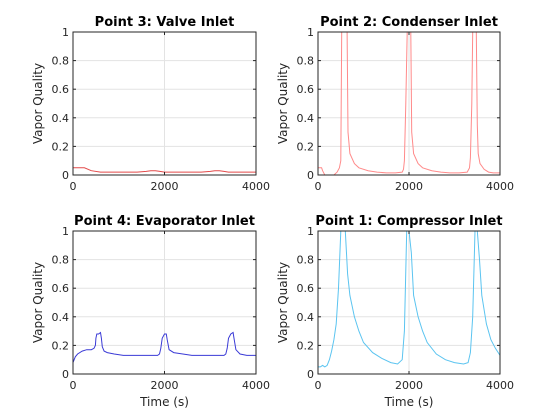 The height and width of the screenshot is (420, 560). I want to click on subplot-title: Point 2: Condenser Inlet, so click(409, 22).